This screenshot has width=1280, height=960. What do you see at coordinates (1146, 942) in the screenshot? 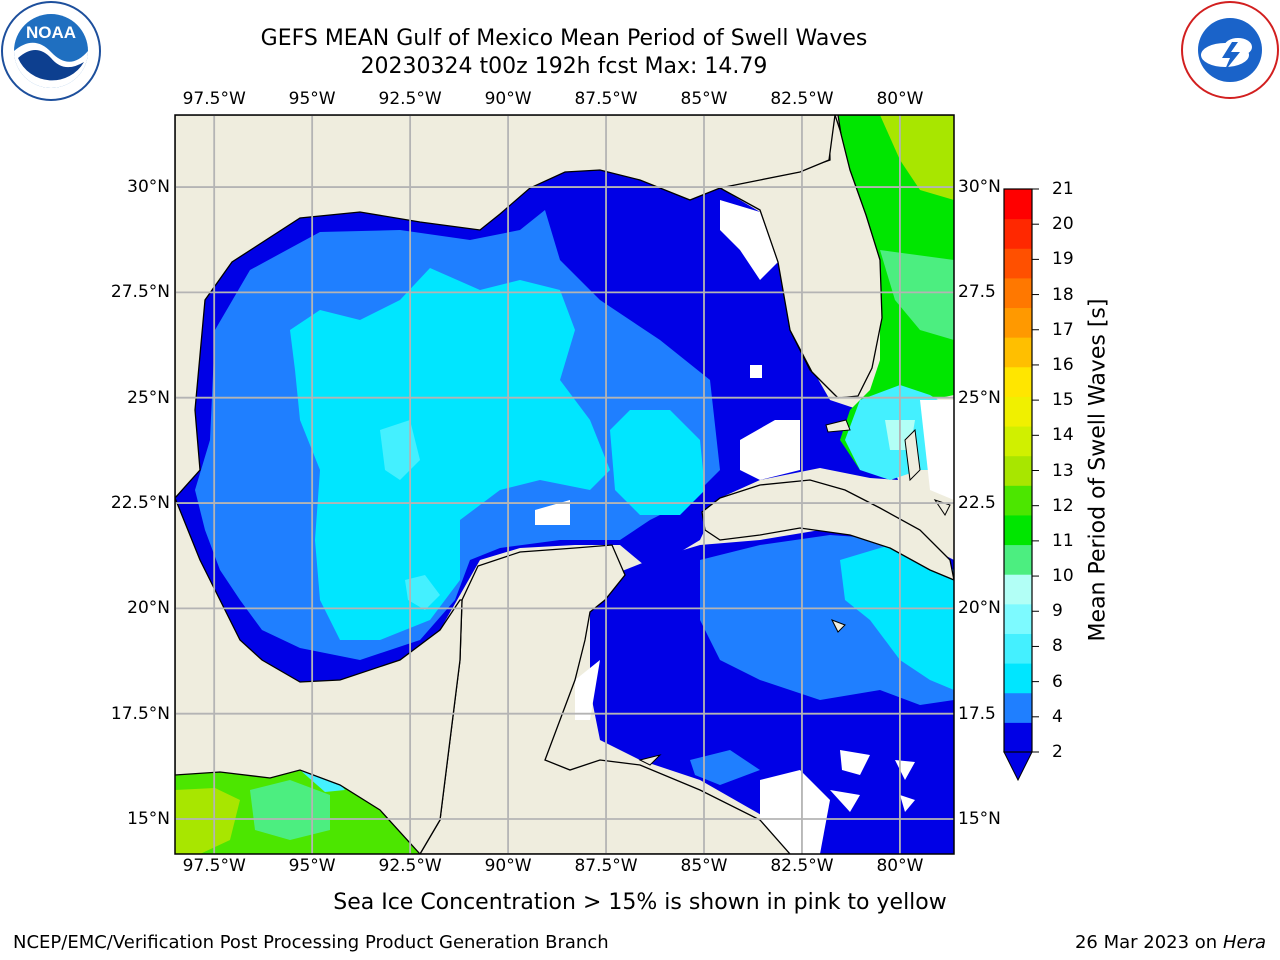
I see `date-text: 26 Mar 2023 on` at bounding box center [1146, 942].